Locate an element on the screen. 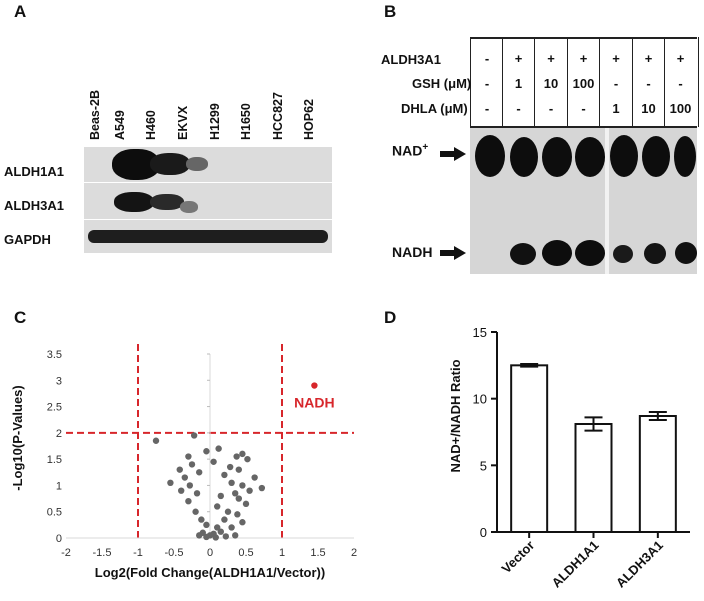 The width and height of the screenshot is (704, 601). row-label-aldh1a1: ALDH1A1 is located at coordinates (34, 171).